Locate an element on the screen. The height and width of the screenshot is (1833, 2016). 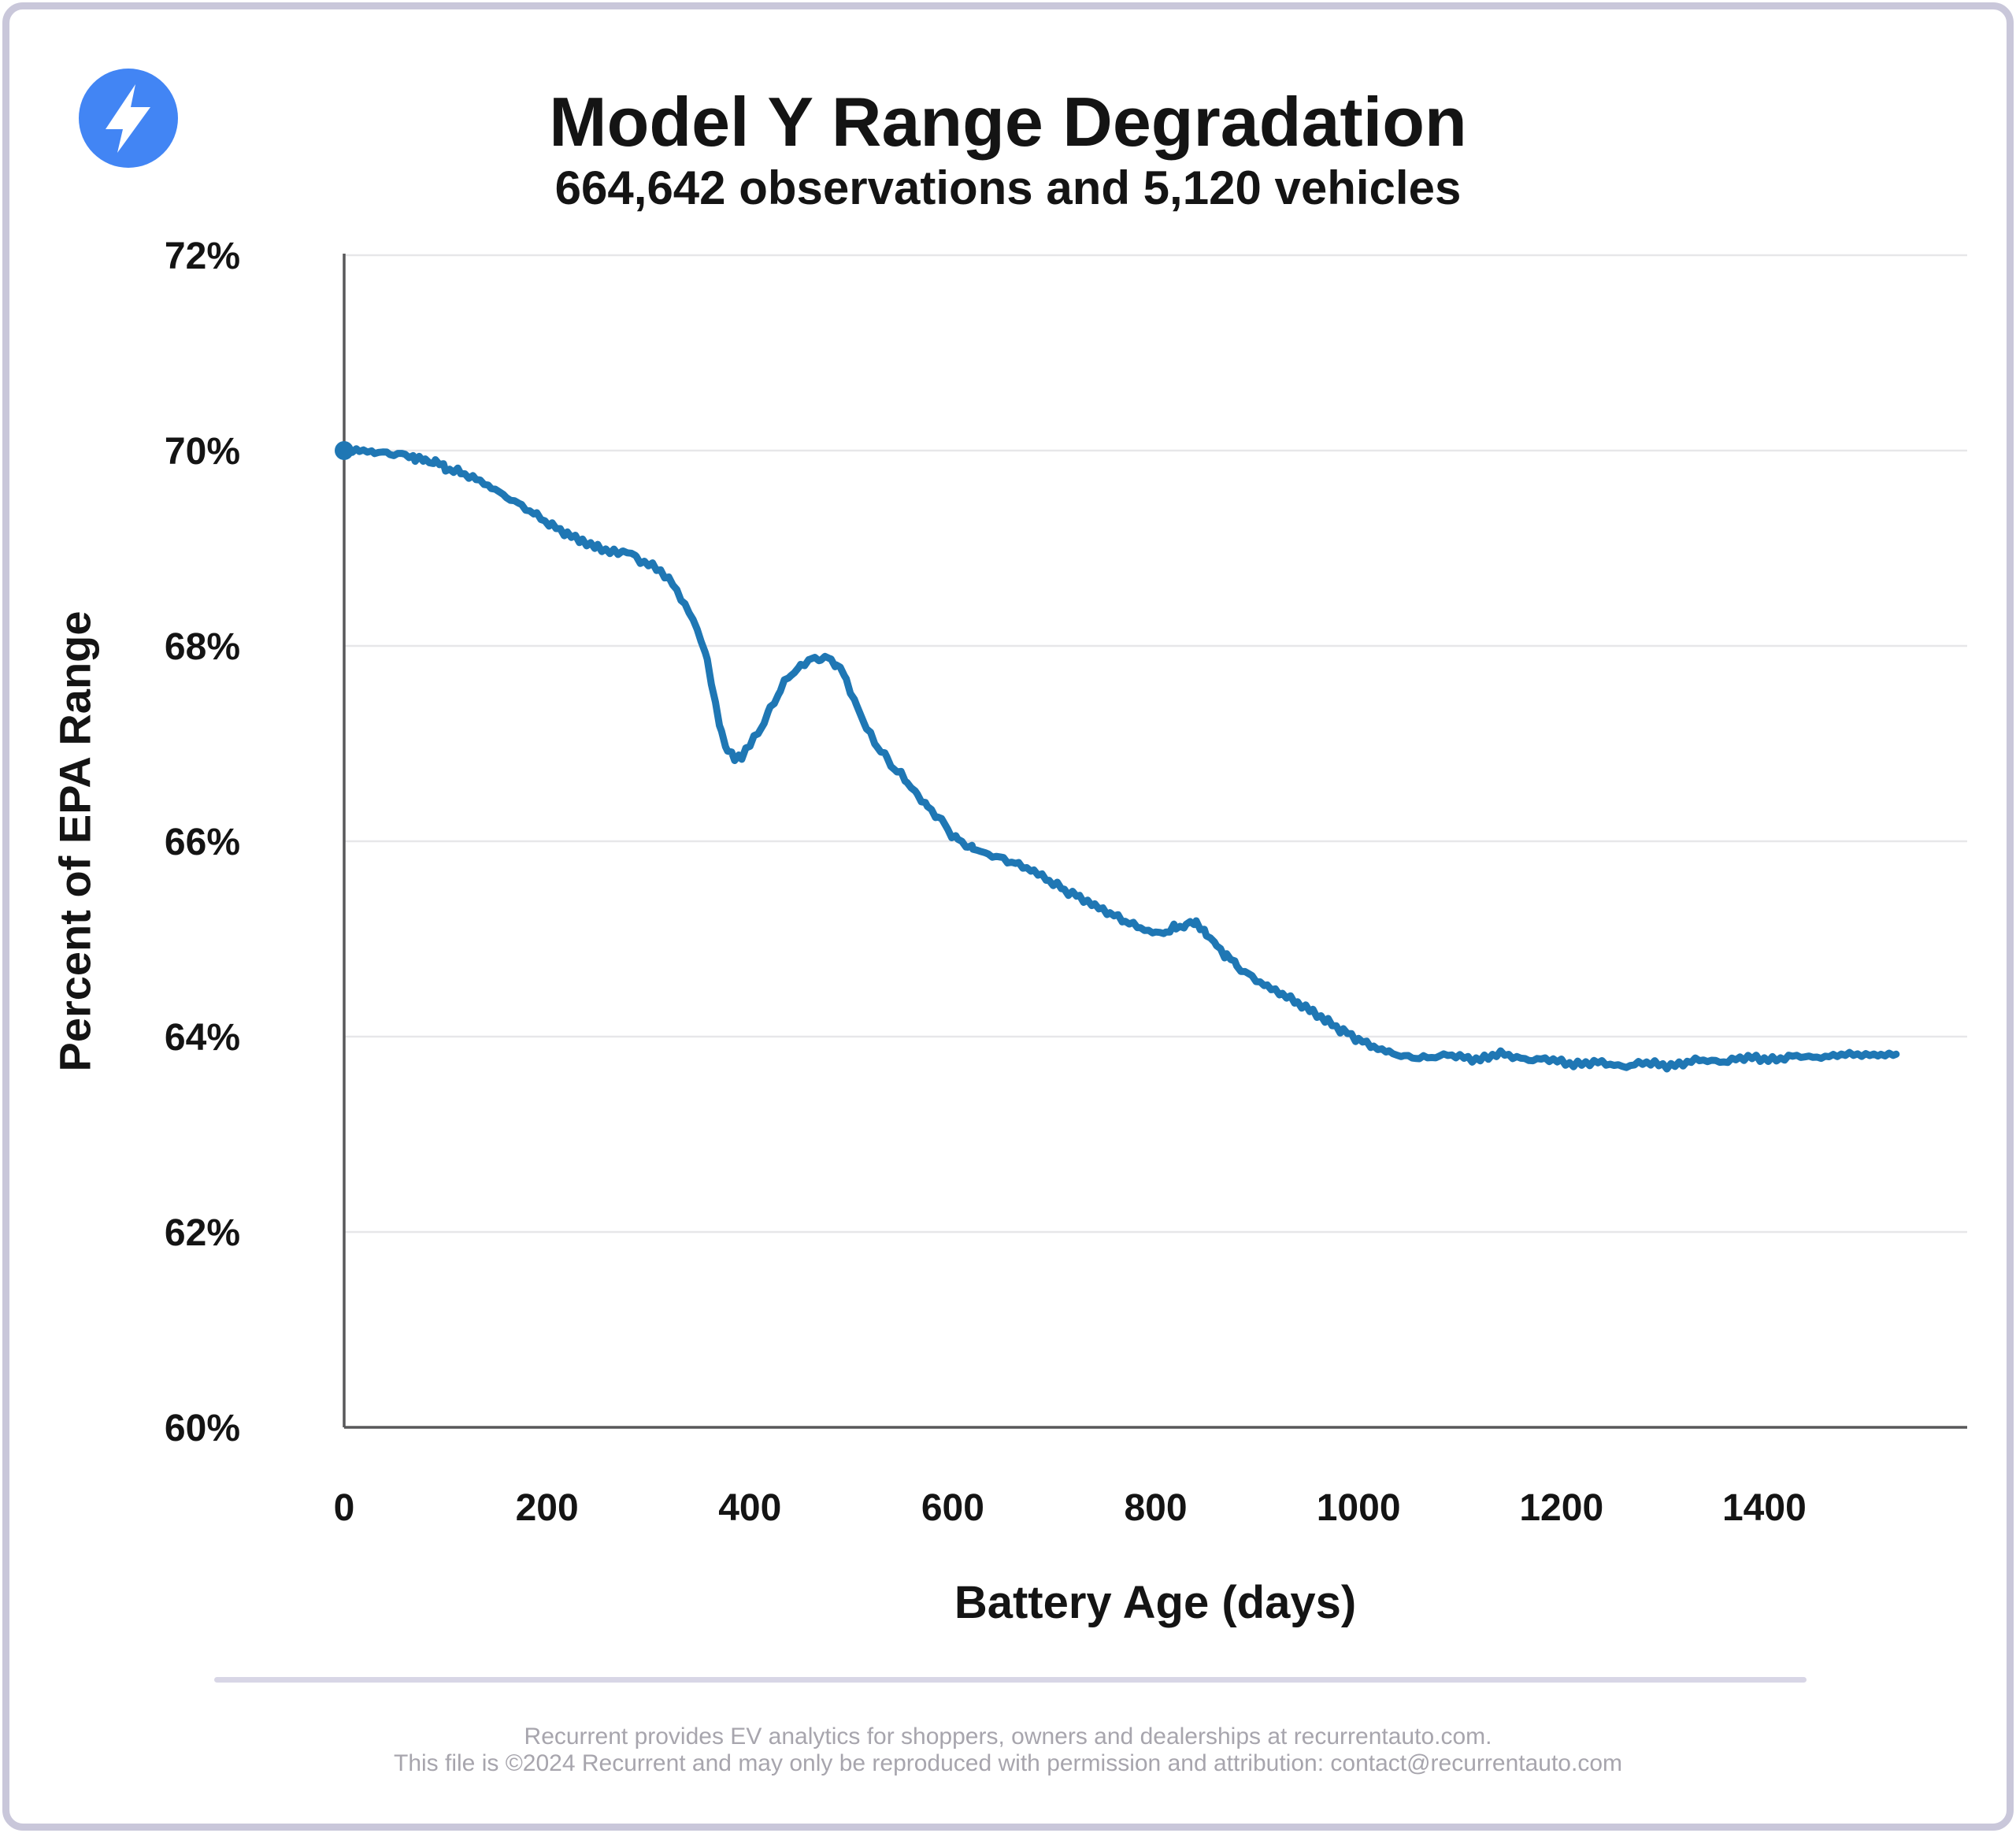
x-axis-title: Battery Age (days) is located at coordinates (1155, 1602).